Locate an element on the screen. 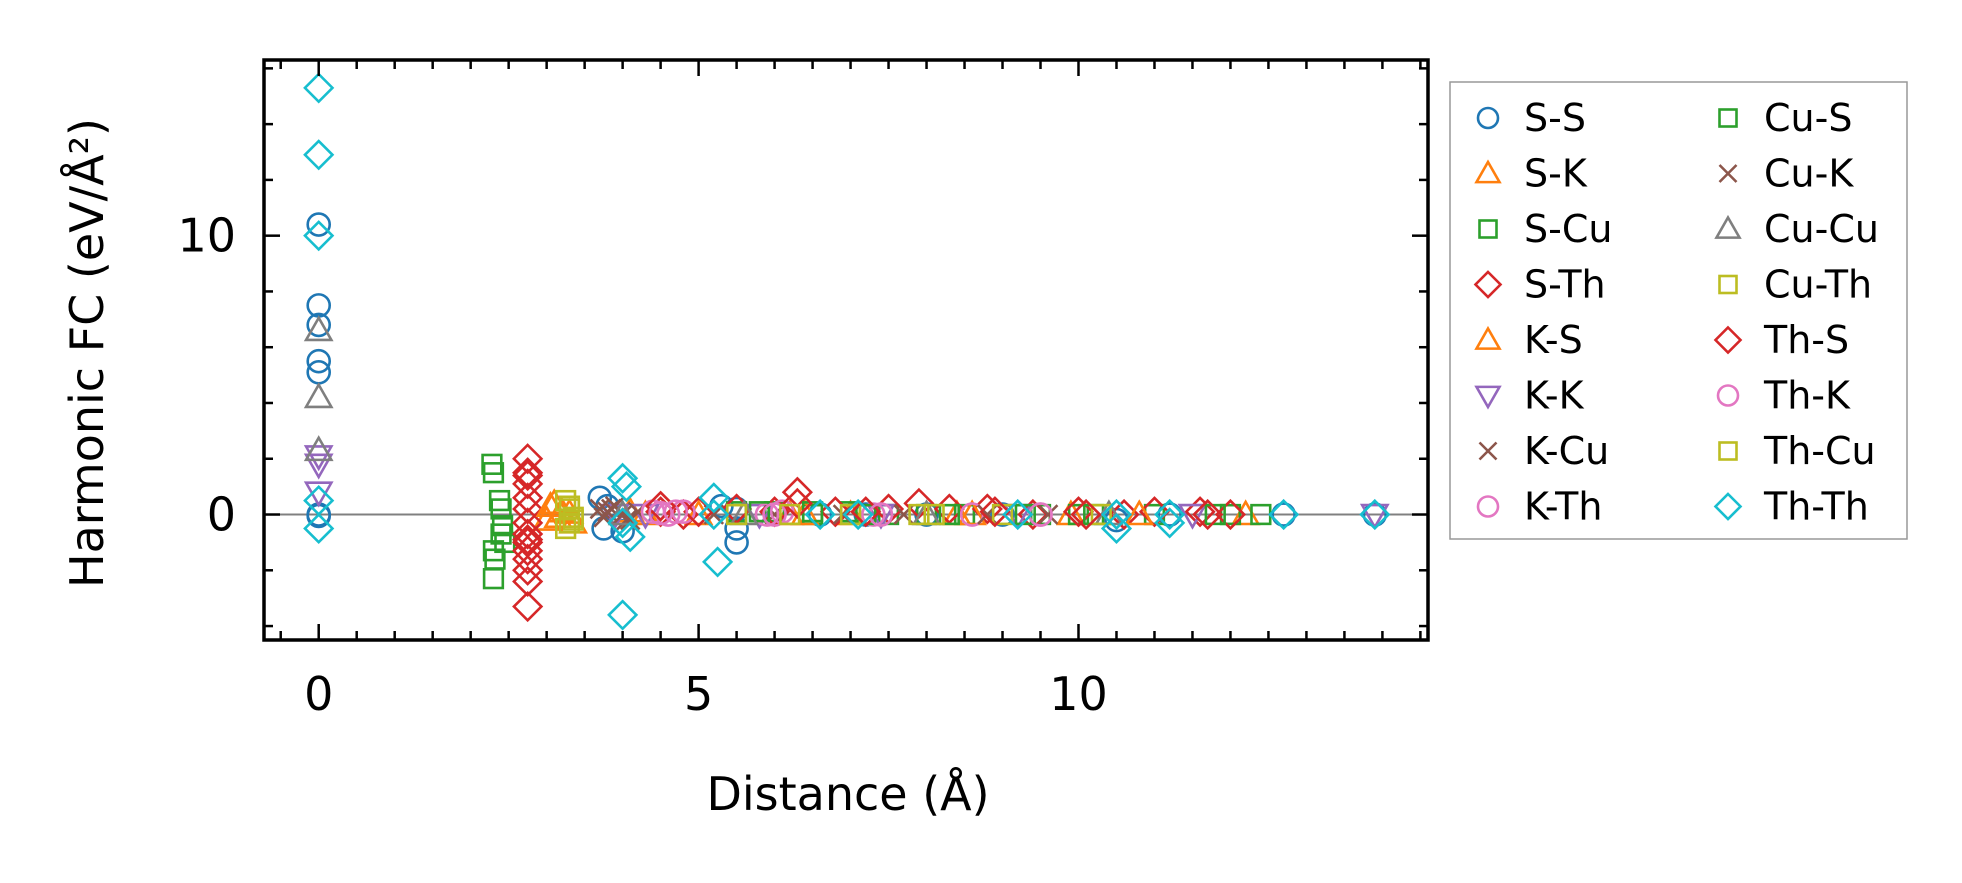 Image resolution: width=1962 pixels, height=883 pixels. series-Th-K is located at coordinates (850, 513).